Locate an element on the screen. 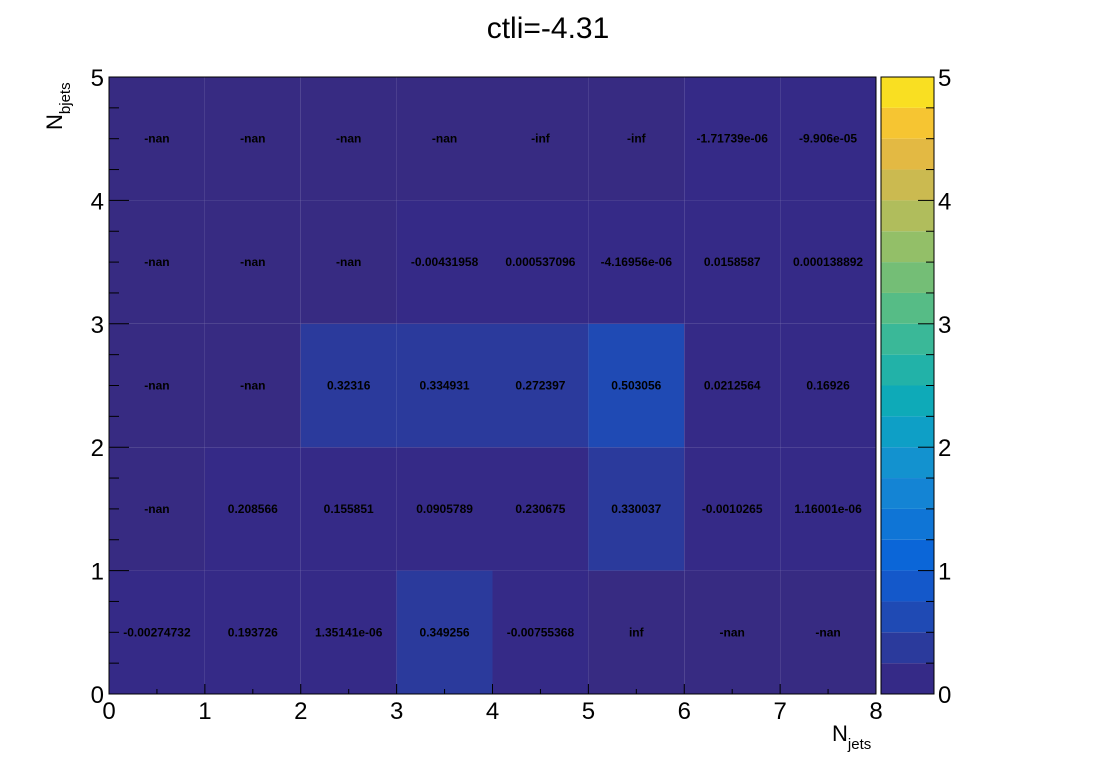 This screenshot has width=1096, height=772. z-tick-label: 3 is located at coordinates (944, 325).